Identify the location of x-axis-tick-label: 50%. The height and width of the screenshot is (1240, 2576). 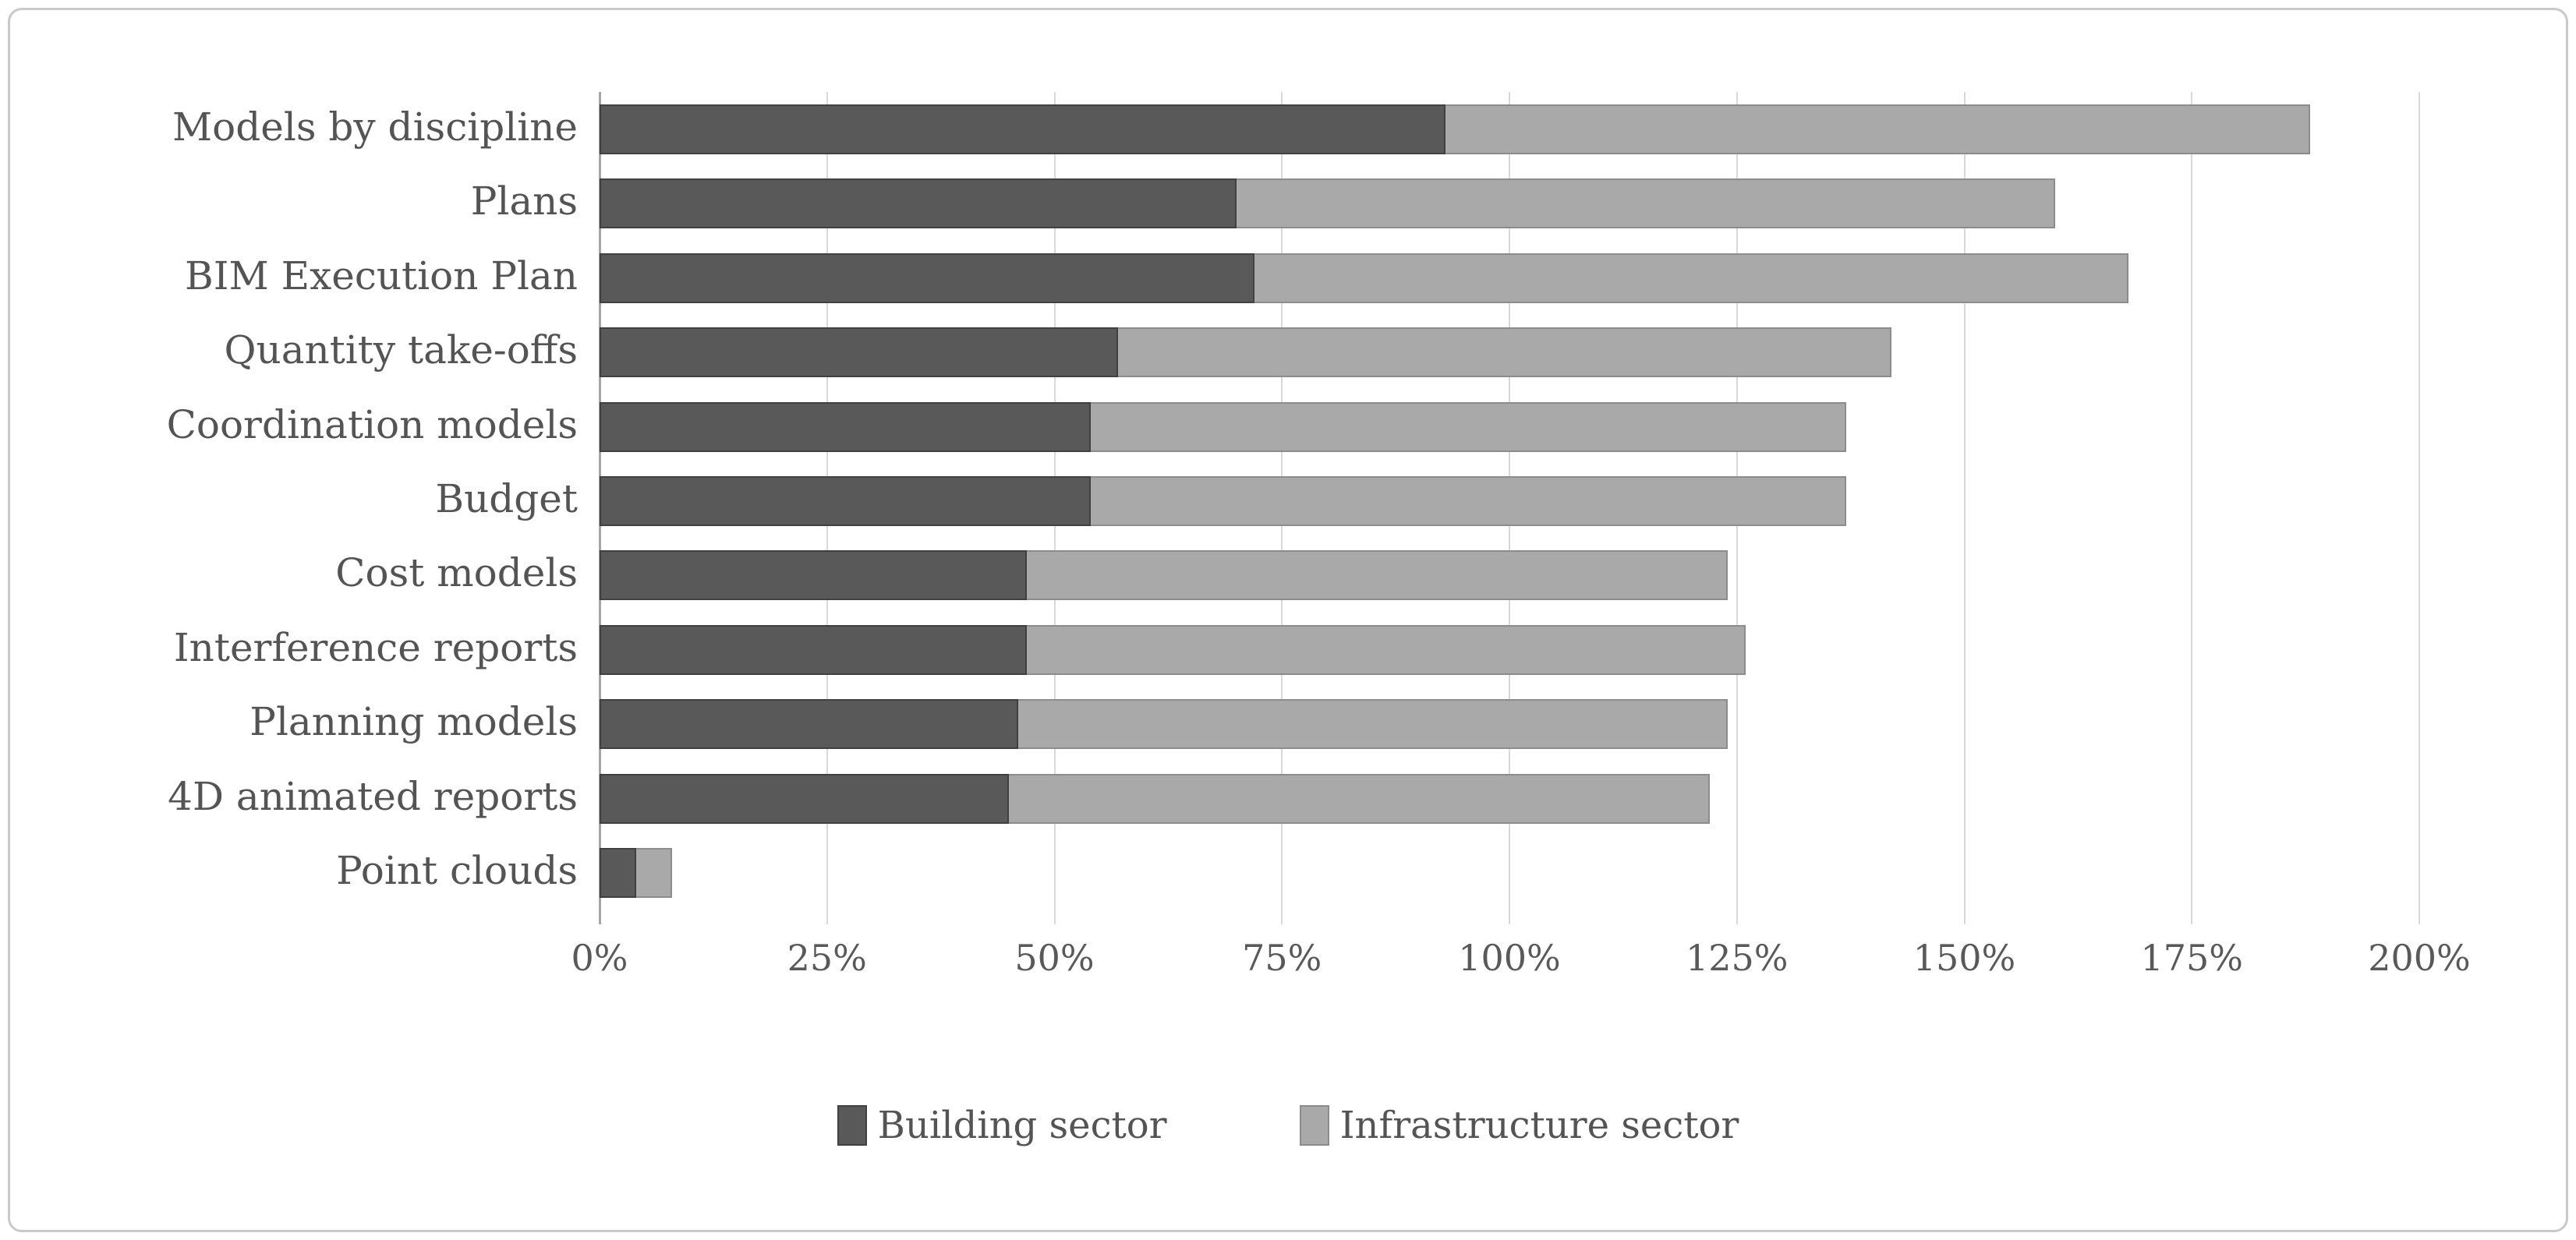
(1054, 958).